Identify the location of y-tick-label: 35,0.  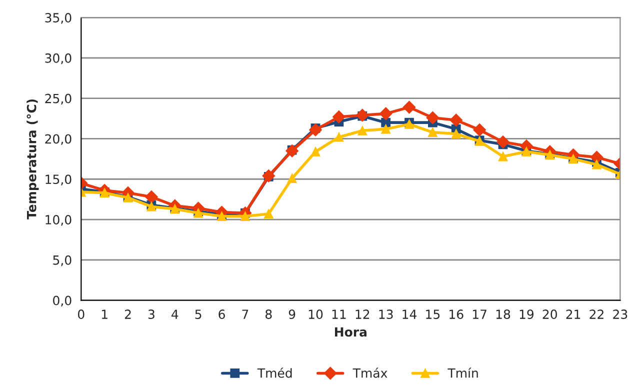
(58, 18).